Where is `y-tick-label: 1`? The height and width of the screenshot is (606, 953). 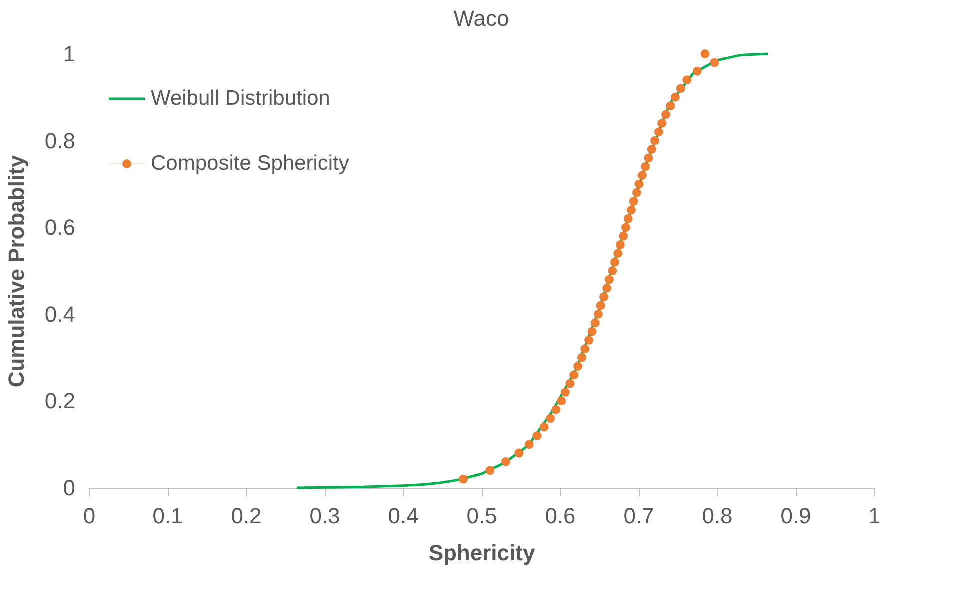
y-tick-label: 1 is located at coordinates (69, 54).